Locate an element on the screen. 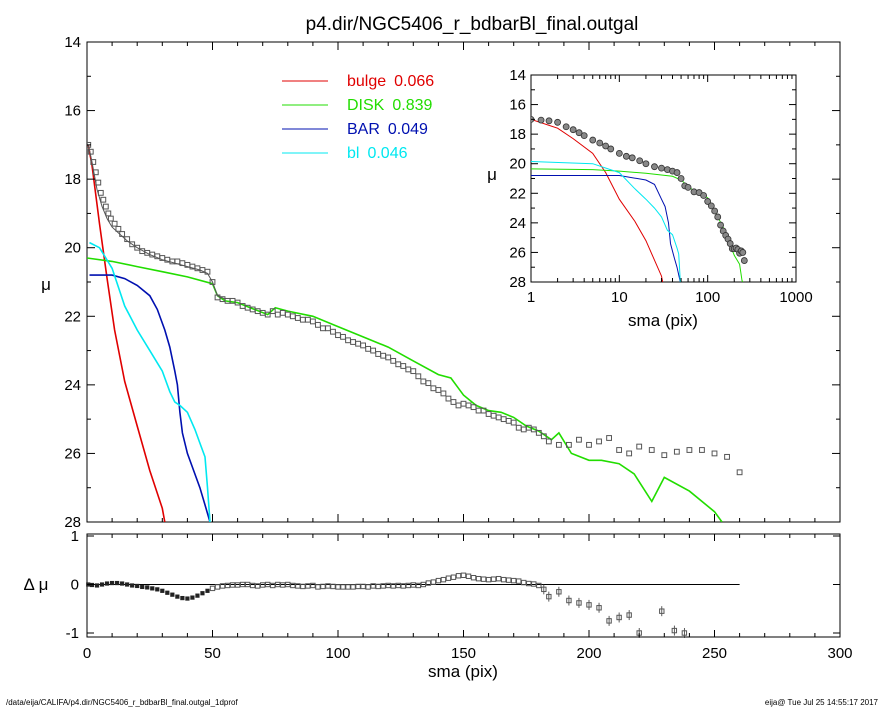  residual-x-tick-label: 300 is located at coordinates (839, 653).